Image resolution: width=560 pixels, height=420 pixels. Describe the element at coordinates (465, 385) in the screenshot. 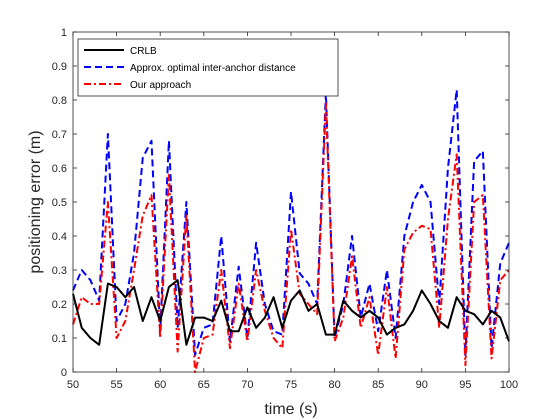

I see `x-tick-label: 95` at that location.